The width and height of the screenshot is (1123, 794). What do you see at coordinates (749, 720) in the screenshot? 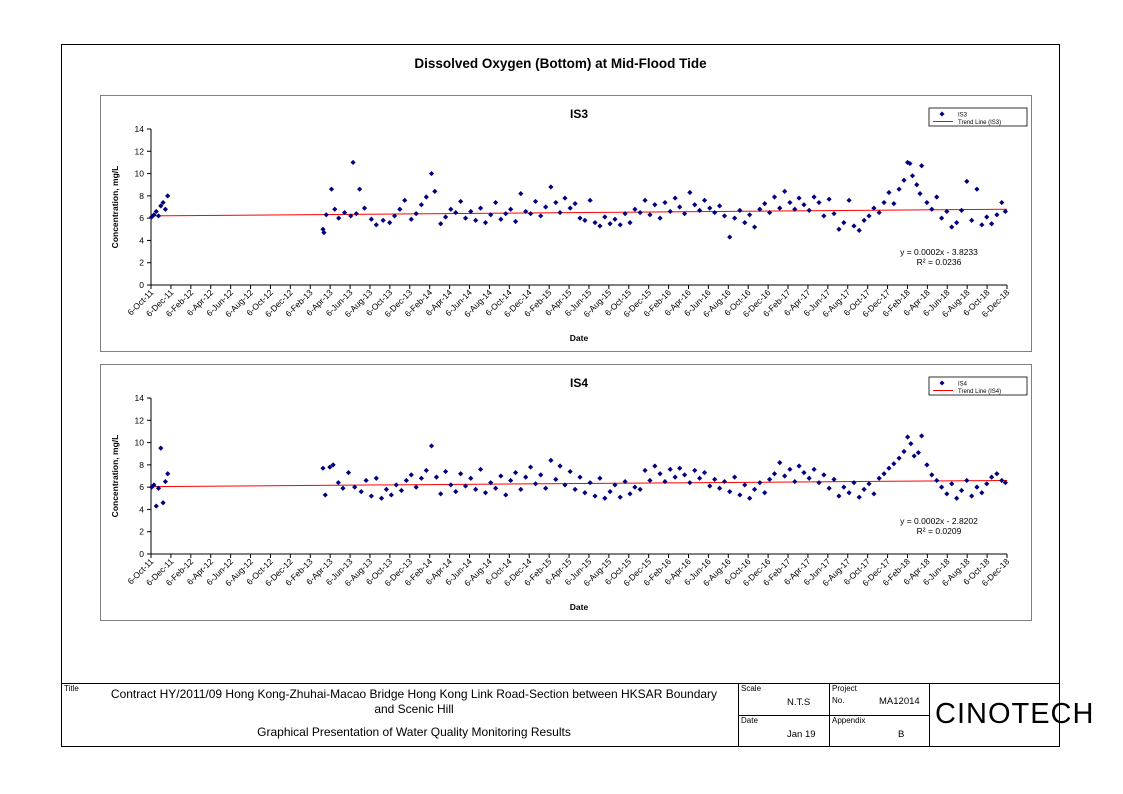
I see `date-label: Date` at bounding box center [749, 720].